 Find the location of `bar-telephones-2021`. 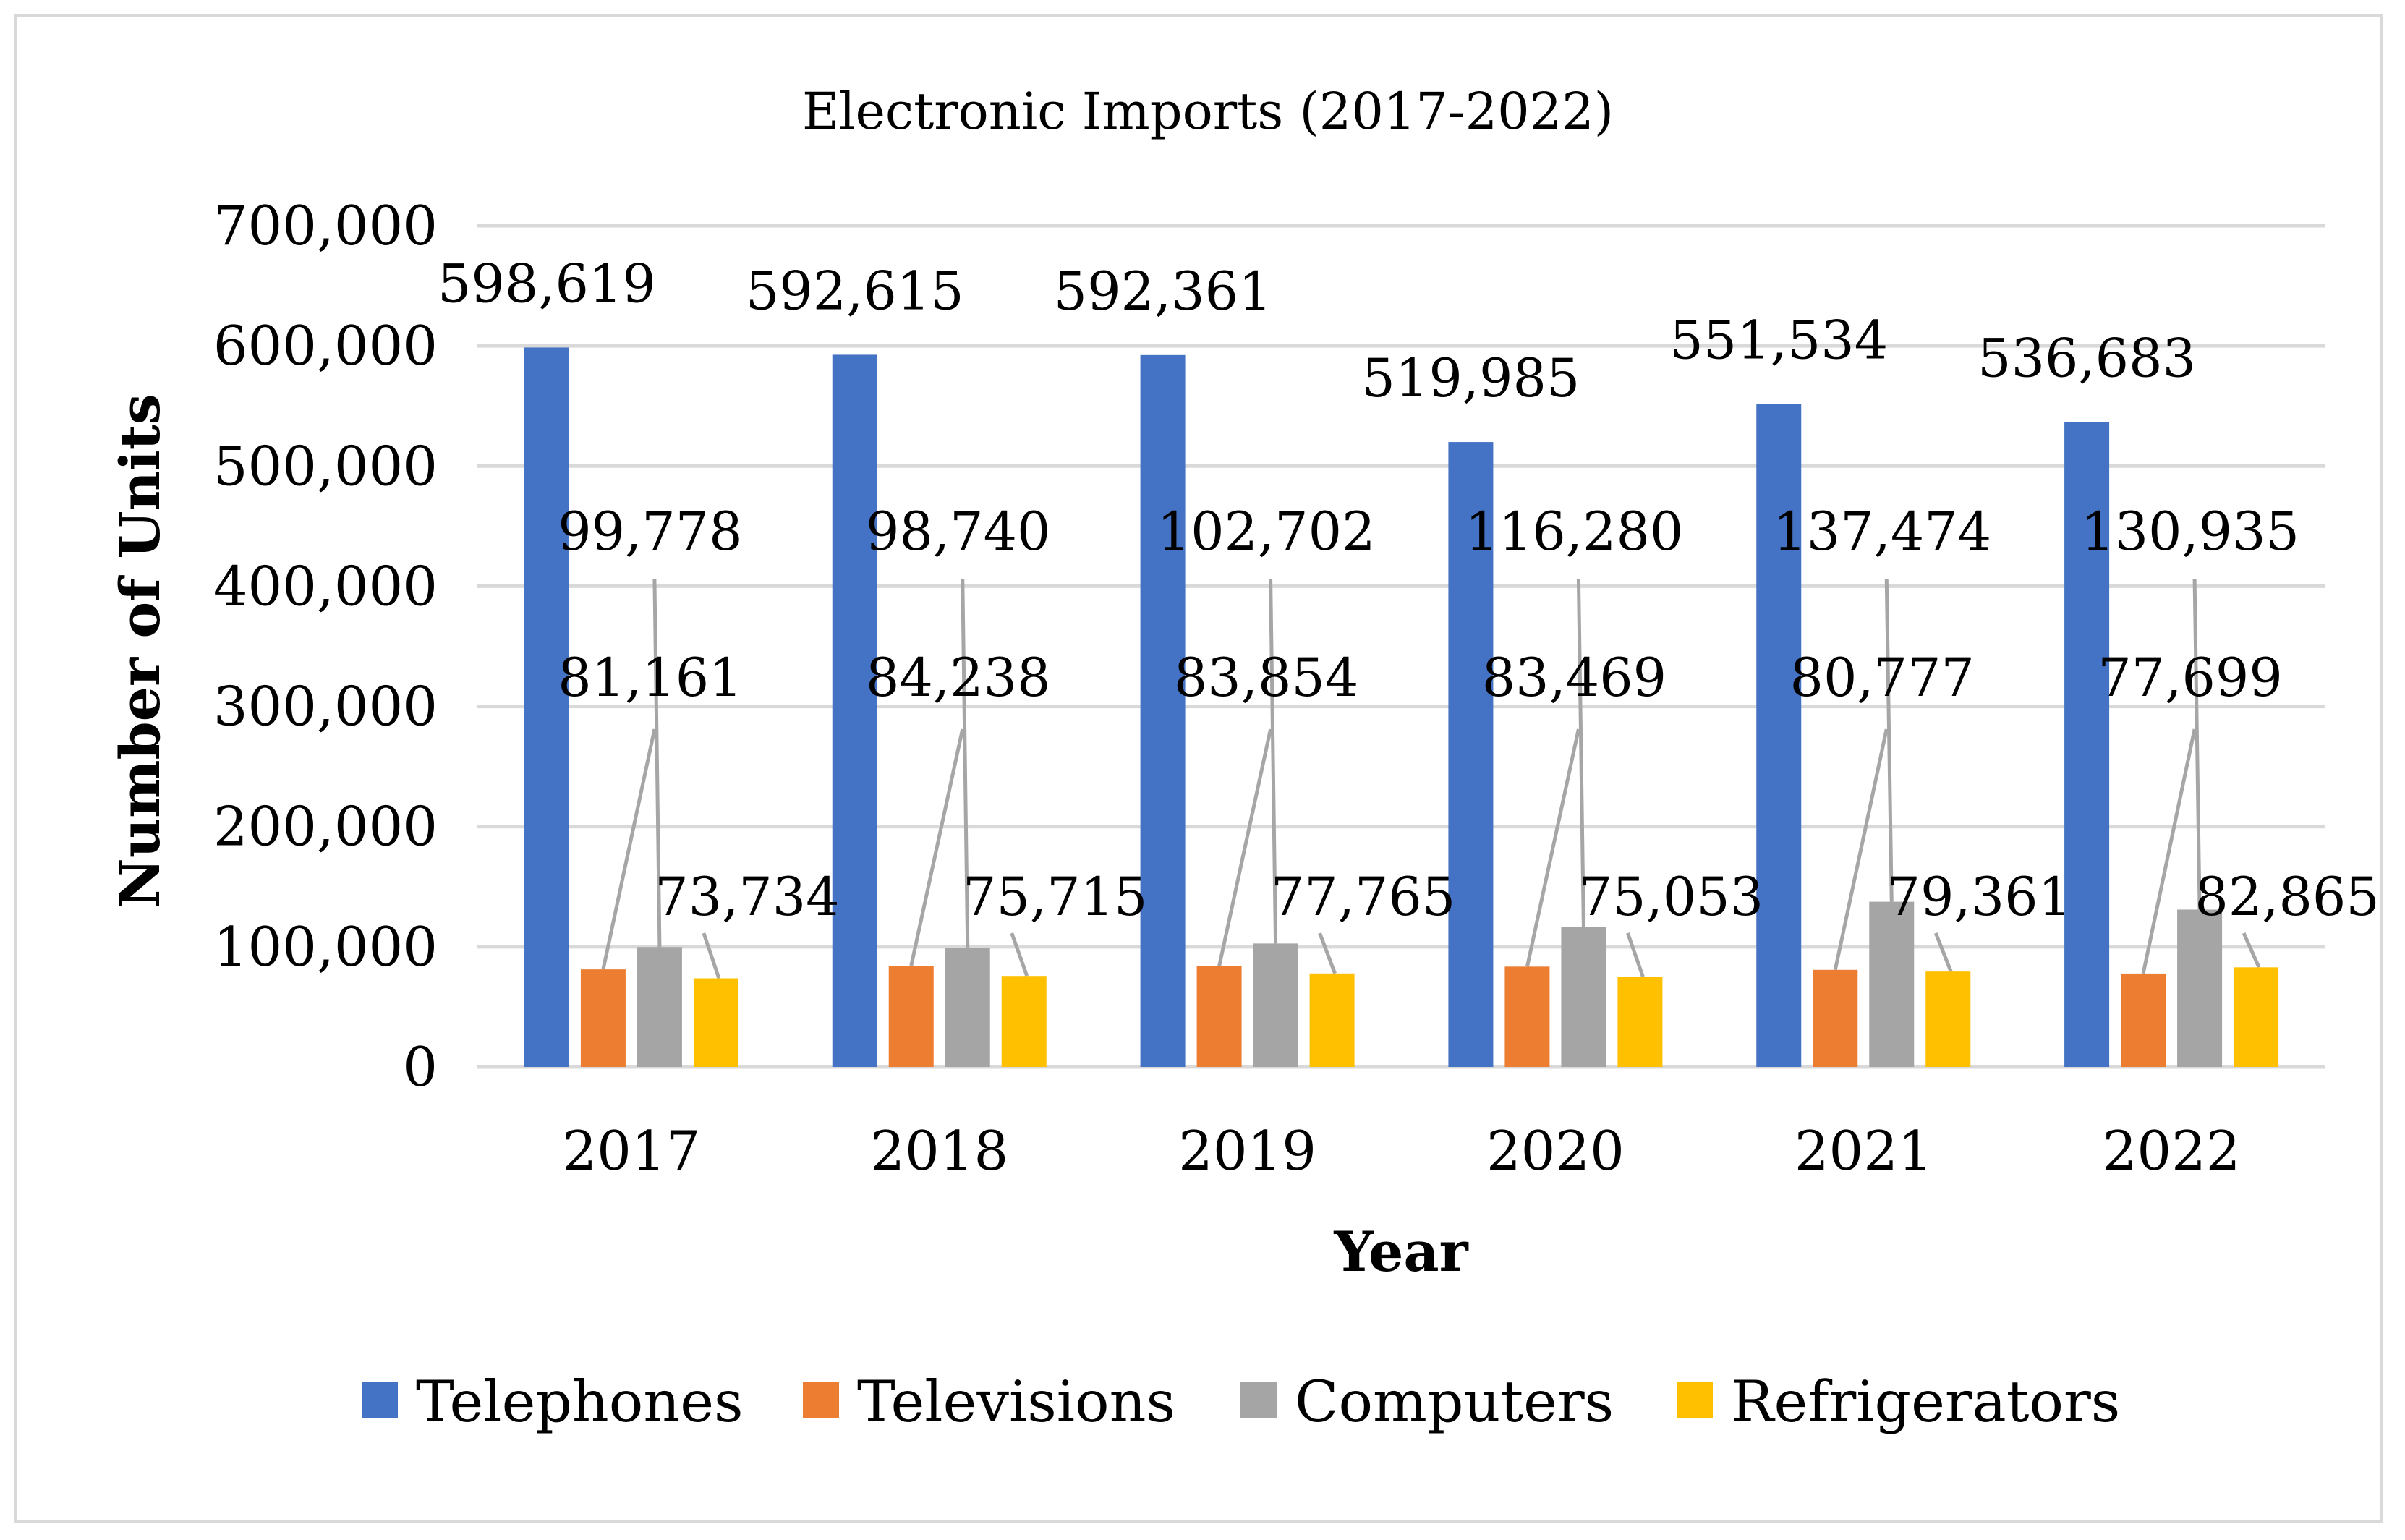

bar-telephones-2021 is located at coordinates (1779, 735).